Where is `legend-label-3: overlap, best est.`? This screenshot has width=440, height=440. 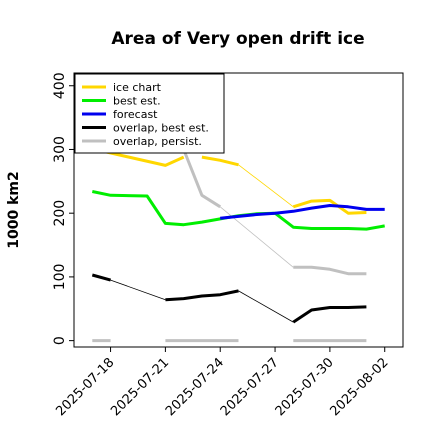 legend-label-3: overlap, best est. is located at coordinates (161, 128).